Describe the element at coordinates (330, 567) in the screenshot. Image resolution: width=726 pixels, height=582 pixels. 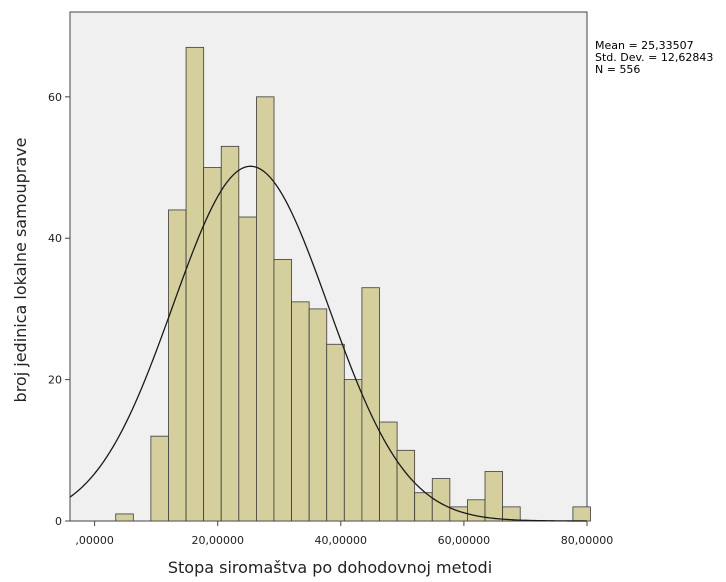
I see `x-axis-label: Stopa siromaštva po dohodovnoj metodi` at that location.